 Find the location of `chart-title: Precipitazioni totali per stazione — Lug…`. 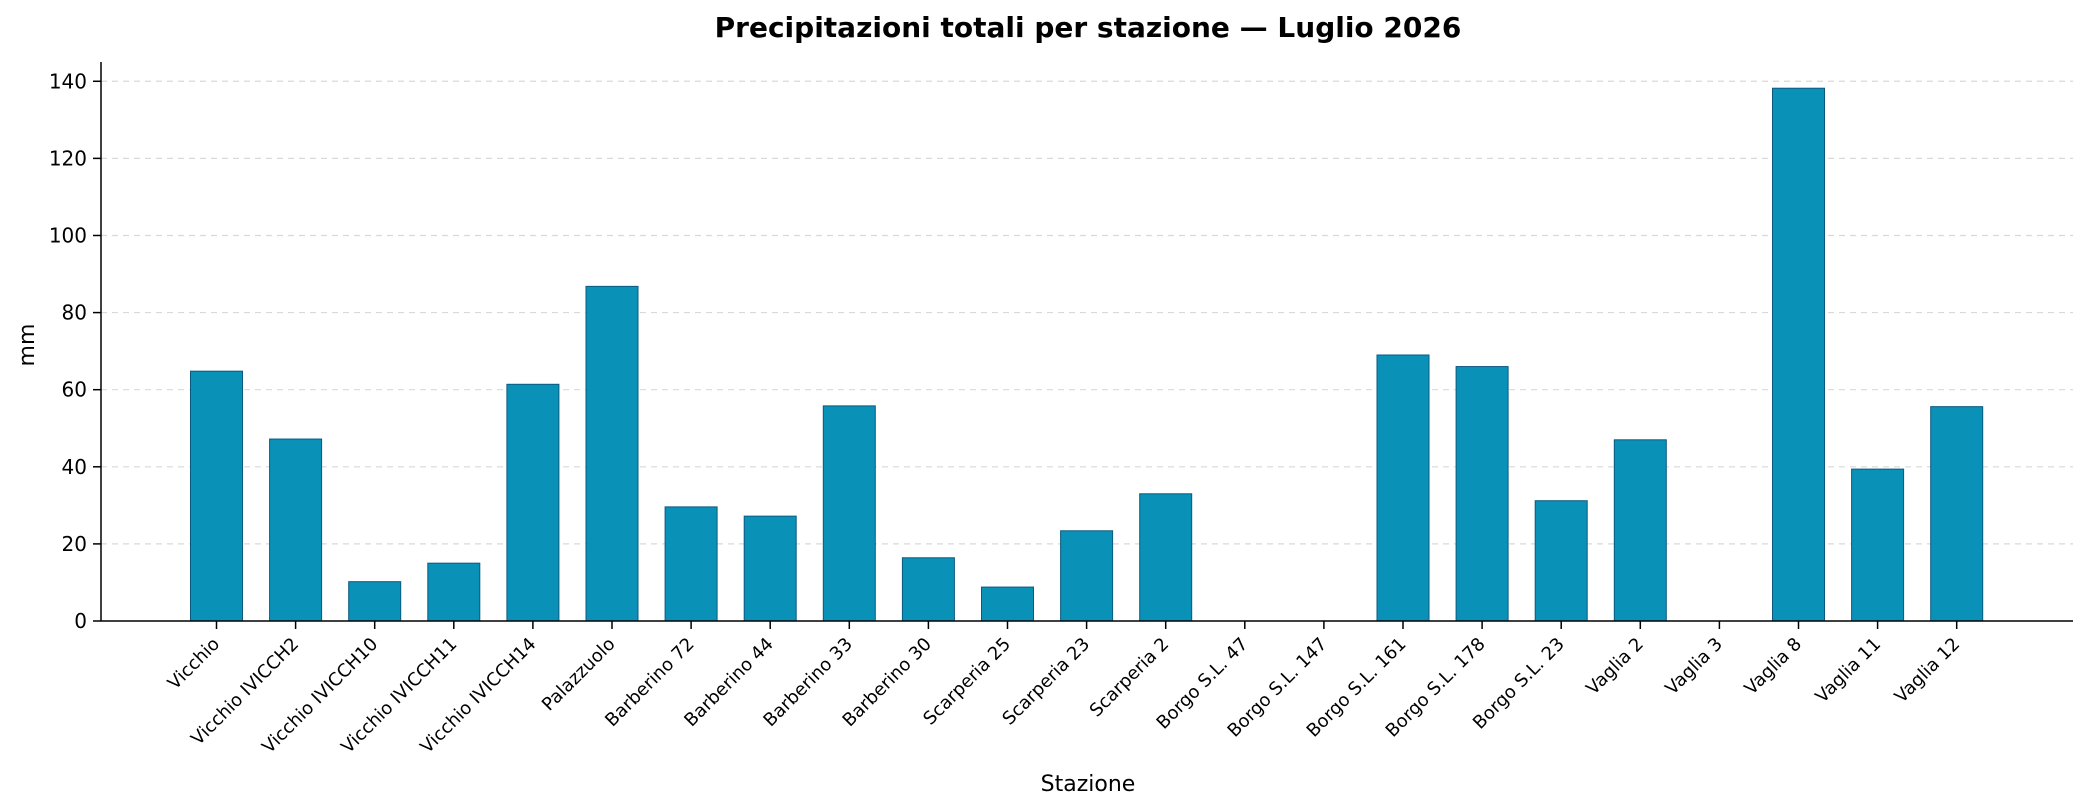

chart-title: Precipitazioni totali per stazione — Lug… is located at coordinates (1088, 27).